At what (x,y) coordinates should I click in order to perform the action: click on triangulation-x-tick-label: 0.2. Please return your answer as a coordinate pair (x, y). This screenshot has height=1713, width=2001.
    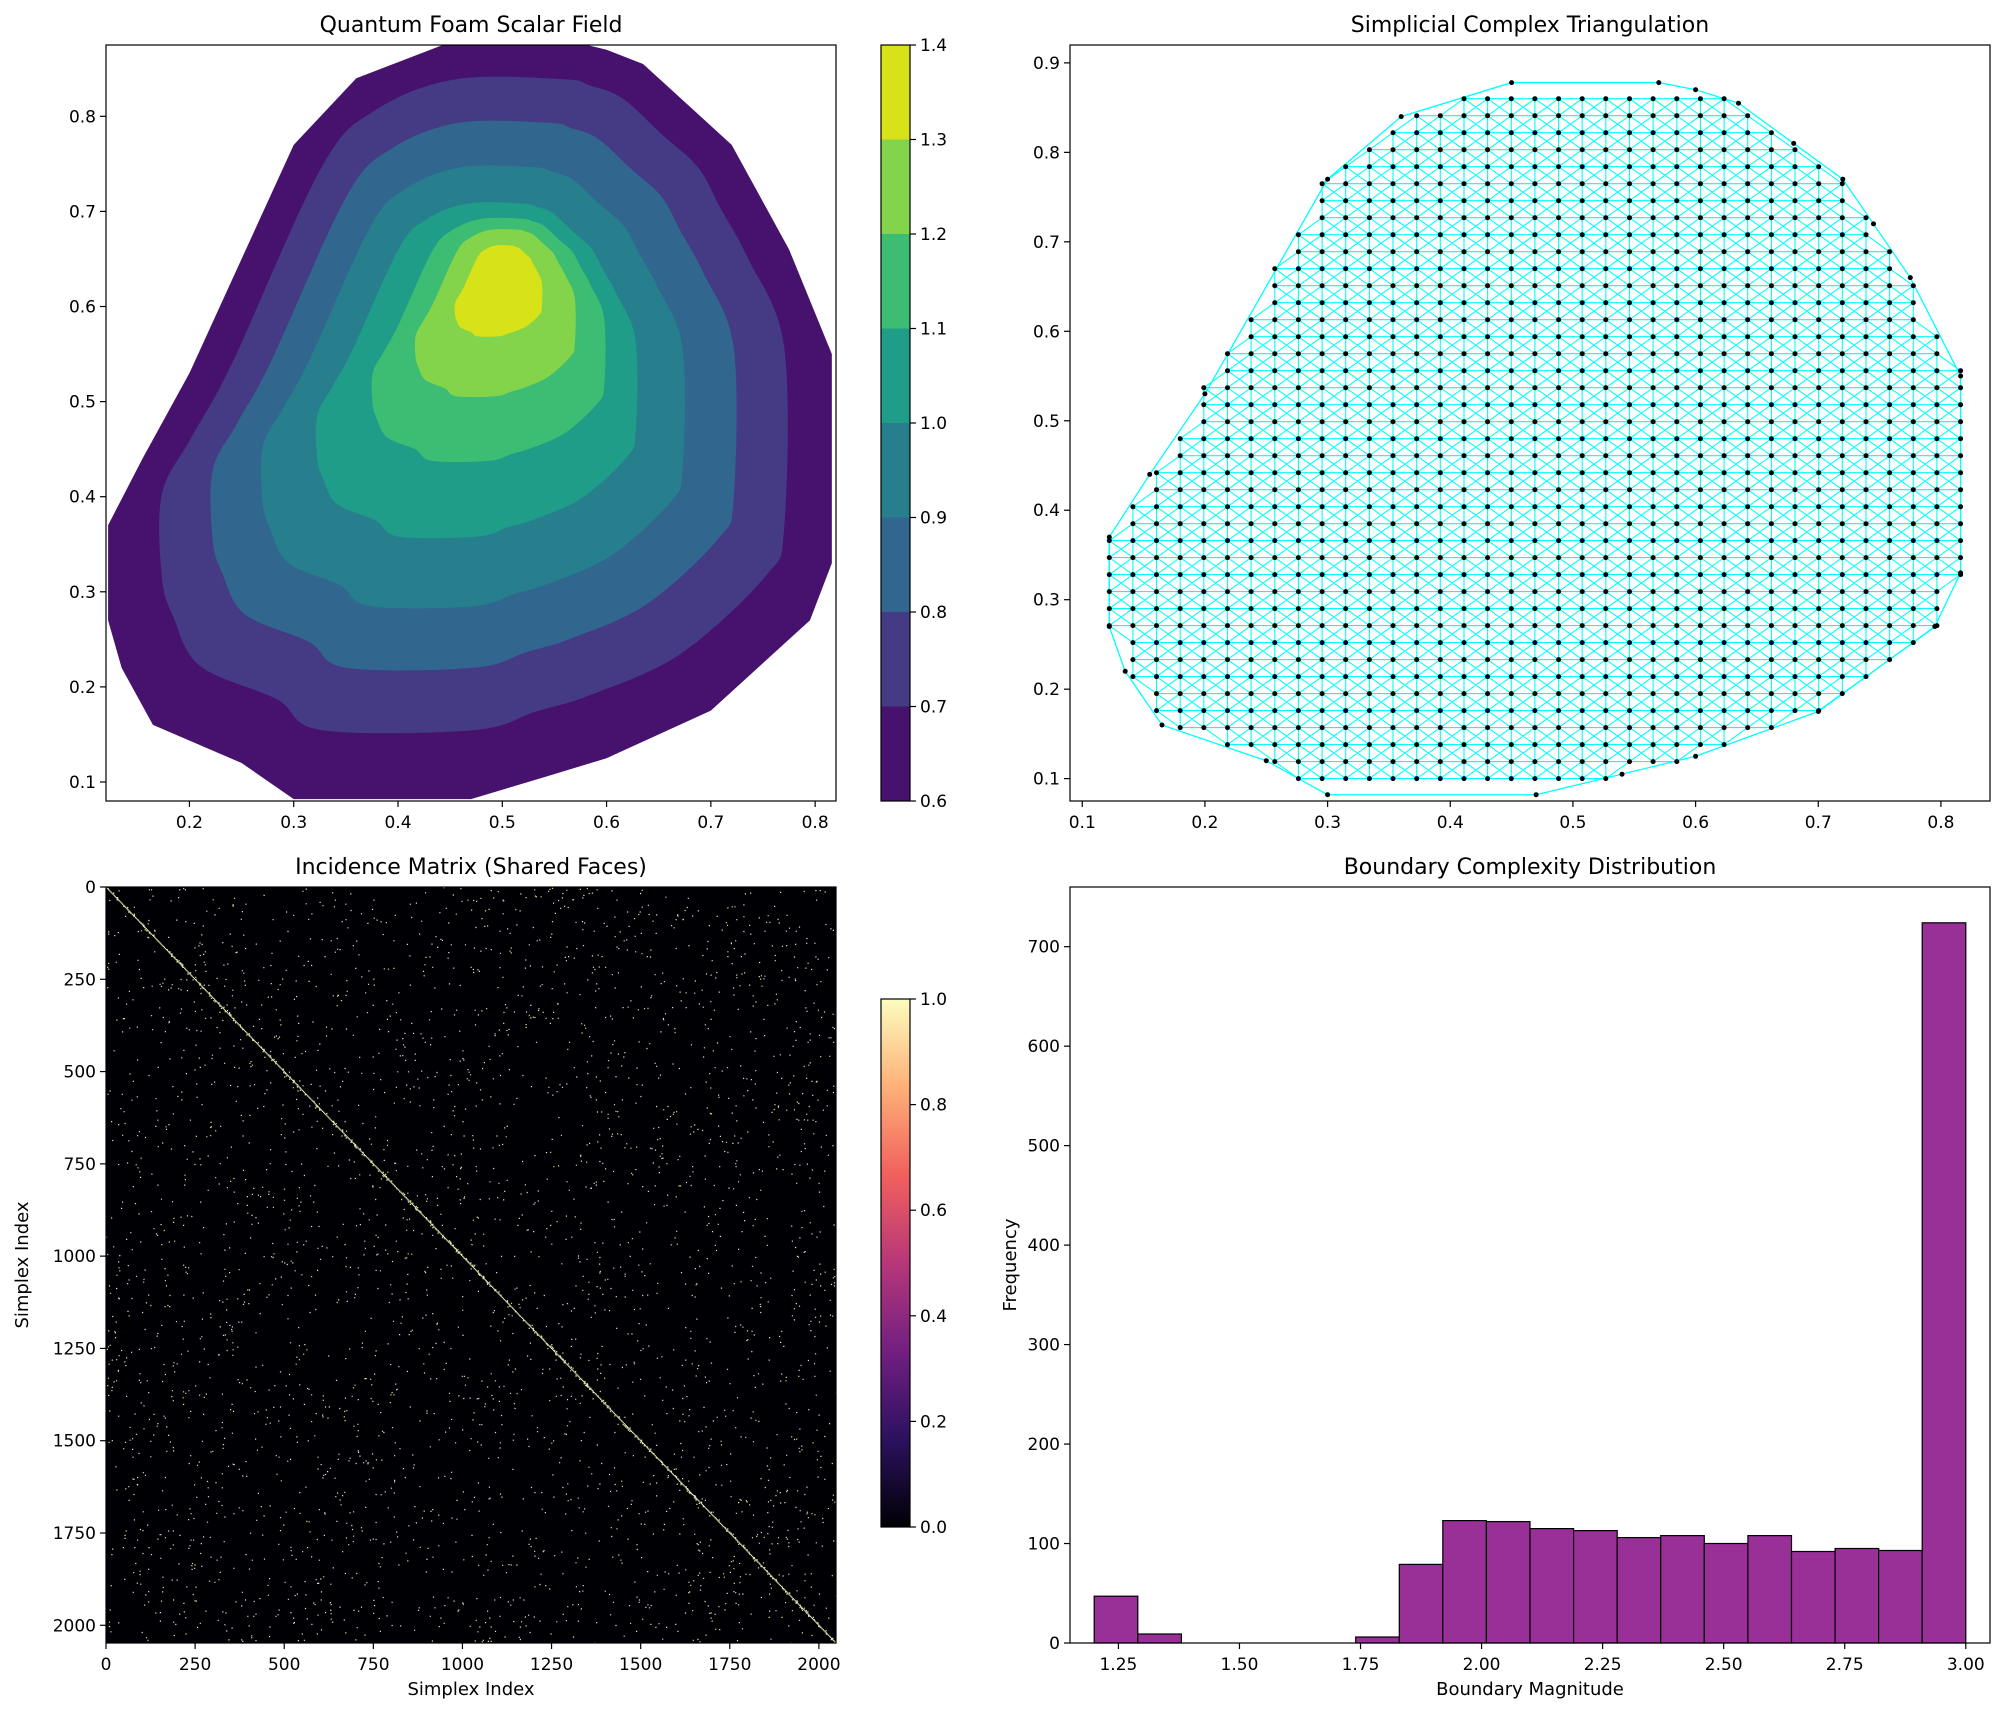
    Looking at the image, I should click on (1204, 823).